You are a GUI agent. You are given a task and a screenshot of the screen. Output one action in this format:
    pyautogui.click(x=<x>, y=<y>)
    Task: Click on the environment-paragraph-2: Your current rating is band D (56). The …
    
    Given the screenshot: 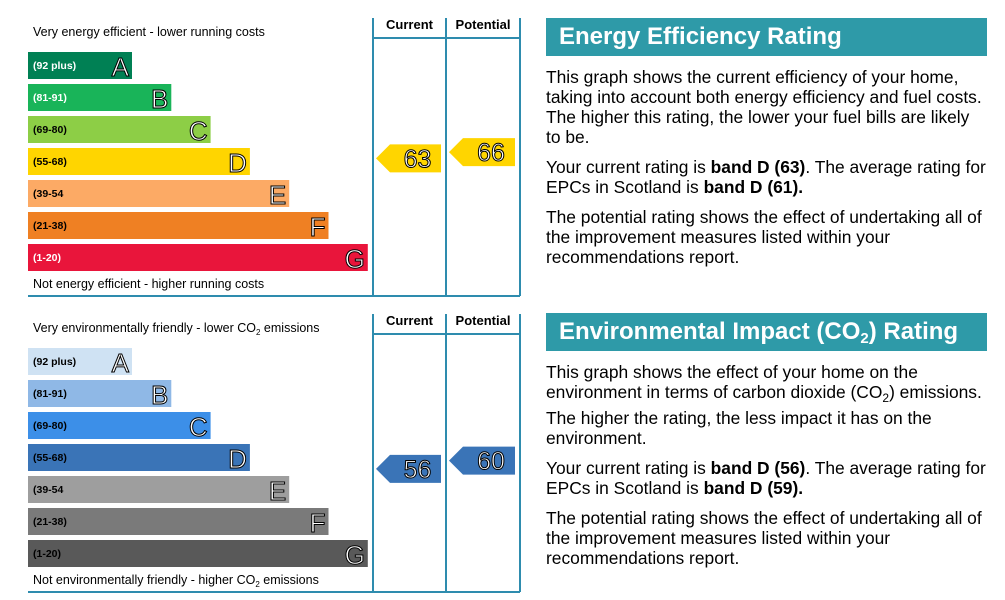 What is the action you would take?
    pyautogui.click(x=766, y=478)
    